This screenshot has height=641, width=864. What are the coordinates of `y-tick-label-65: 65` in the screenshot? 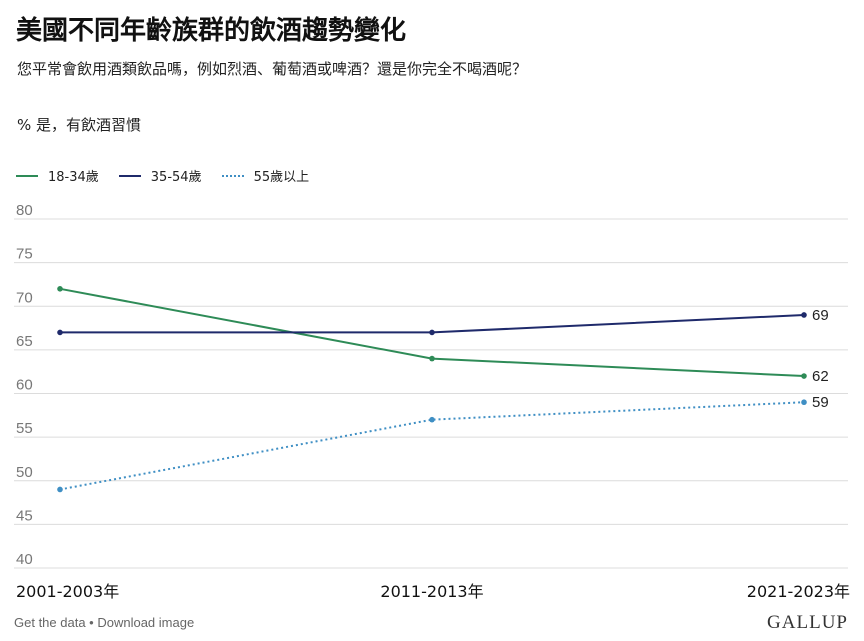 It's located at (24, 341).